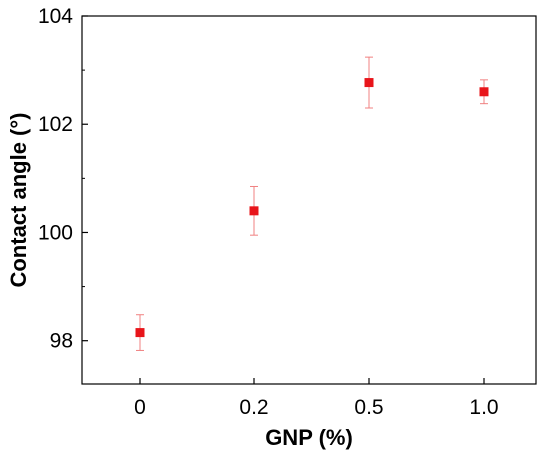 This screenshot has height=457, width=550. What do you see at coordinates (18, 199) in the screenshot?
I see `y-axis-title: Contact angle (°)` at bounding box center [18, 199].